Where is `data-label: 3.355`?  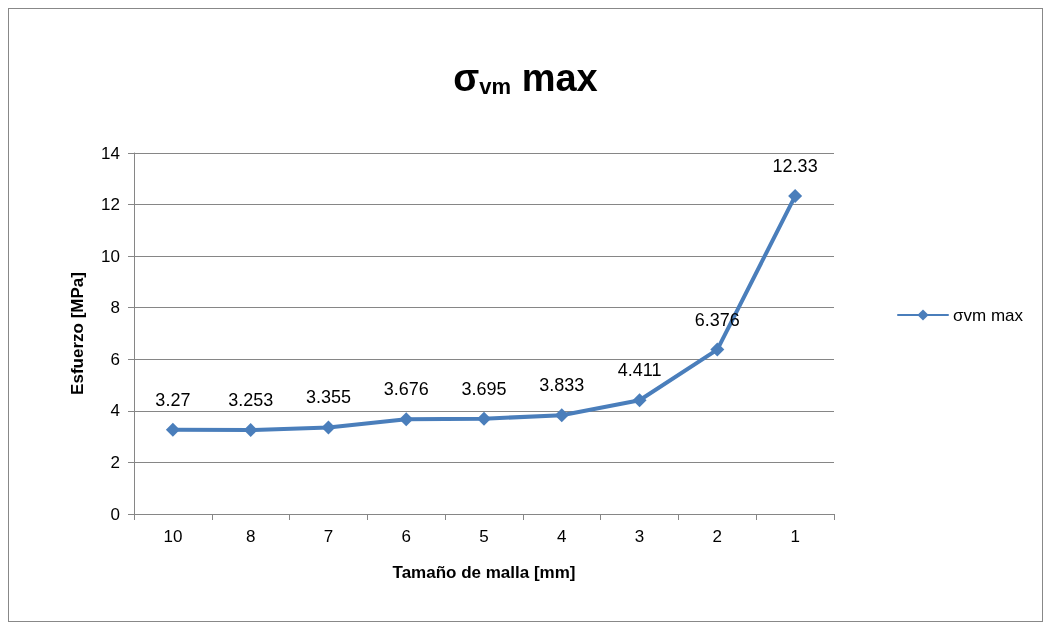
data-label: 3.355 is located at coordinates (328, 397).